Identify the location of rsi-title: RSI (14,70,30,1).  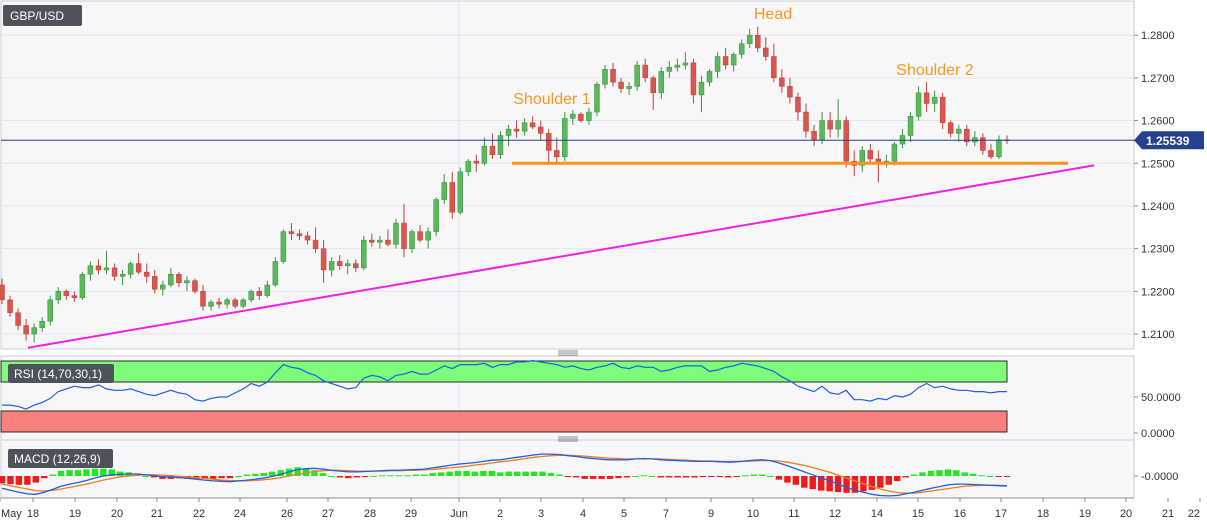
(58, 374).